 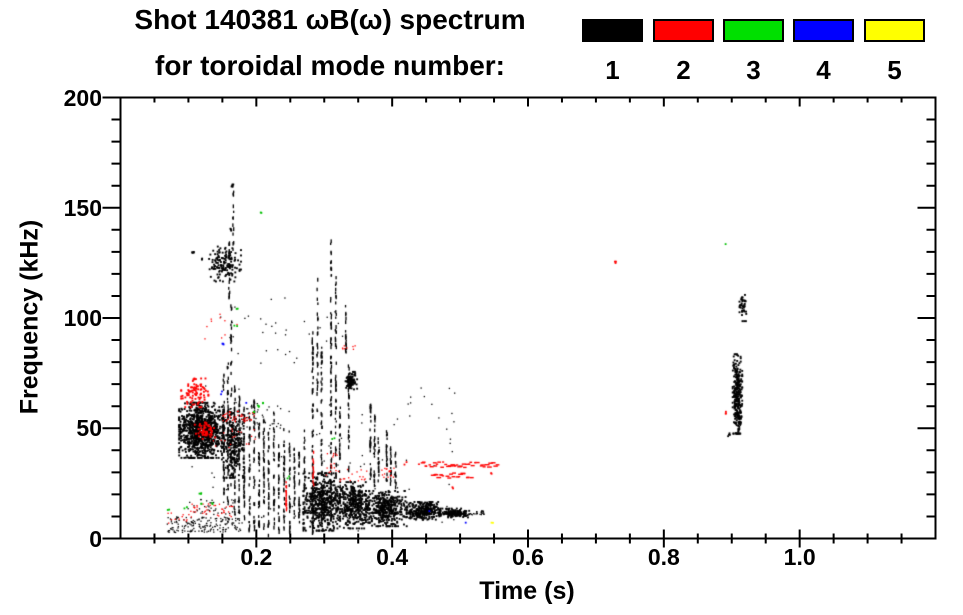 I want to click on y-tick-label: 150, so click(x=82, y=207).